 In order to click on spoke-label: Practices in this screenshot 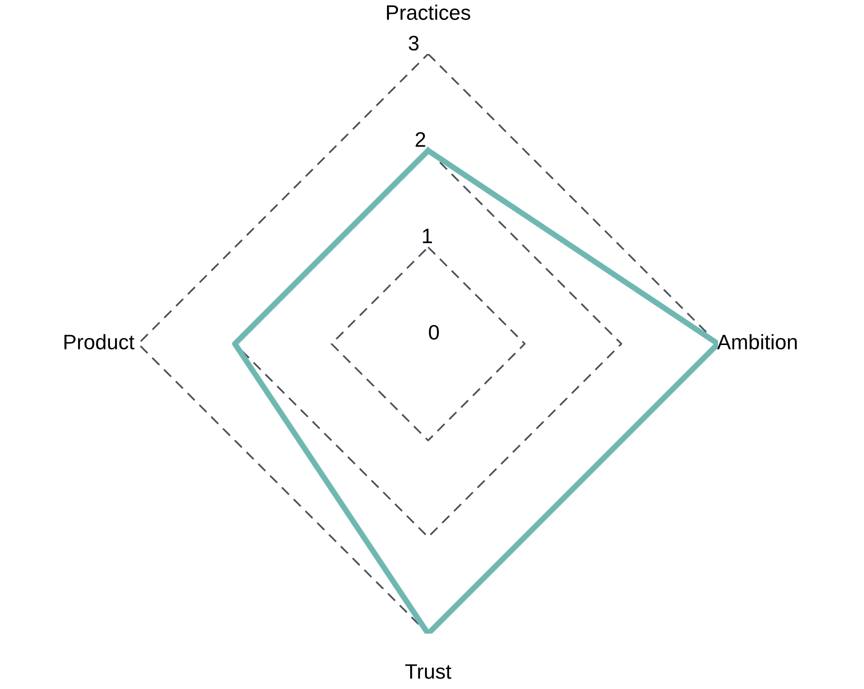, I will do `click(428, 12)`.